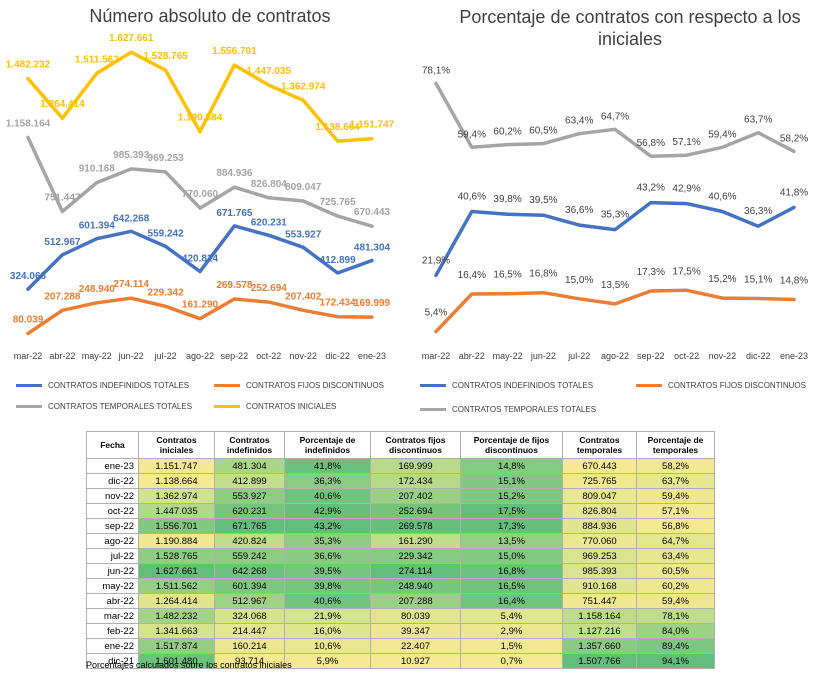  Describe the element at coordinates (249, 445) in the screenshot. I see `header-indefinidos: Contratos indefinidos` at that location.